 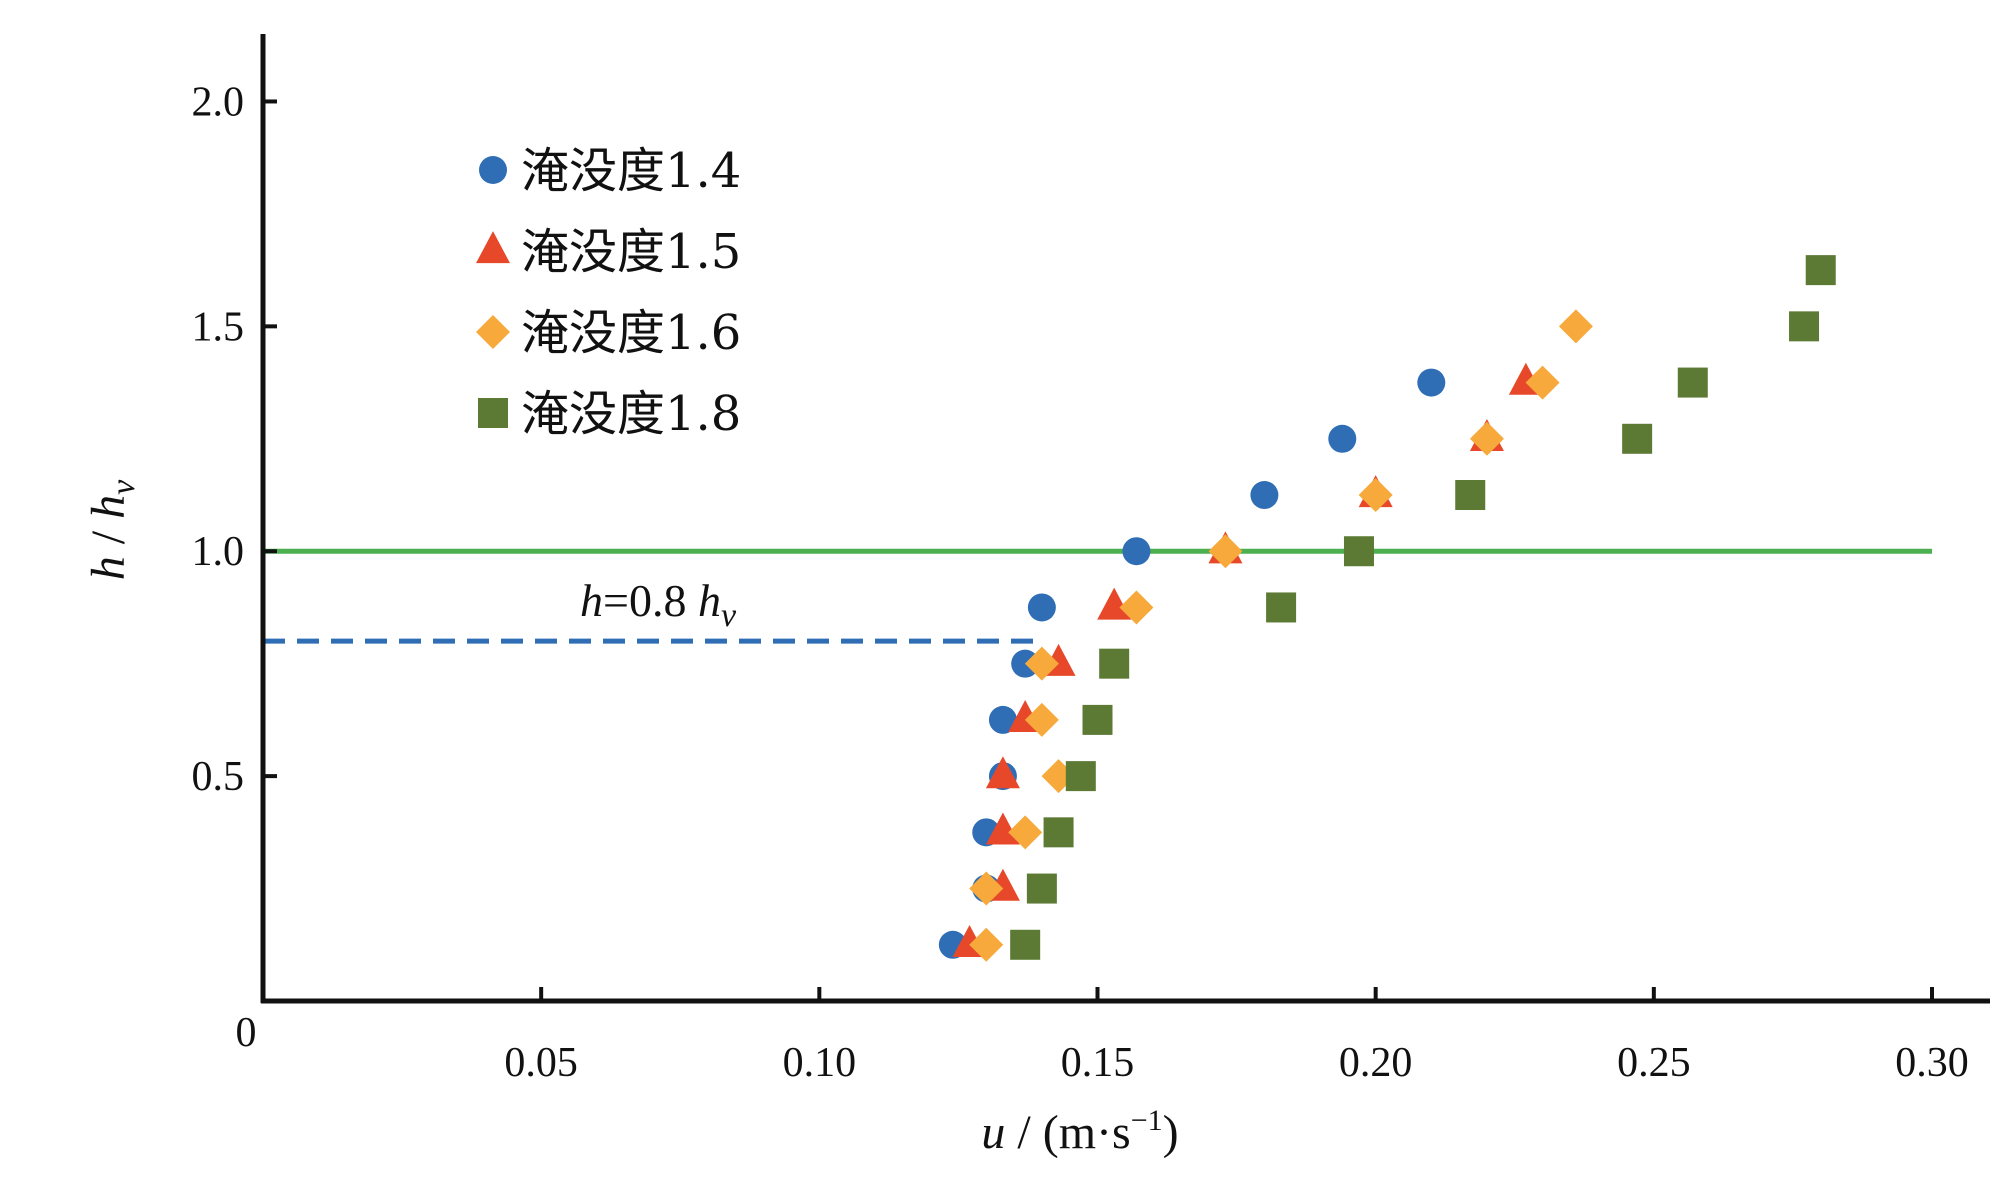 What do you see at coordinates (493, 413) in the screenshot?
I see `legend-marker-square` at bounding box center [493, 413].